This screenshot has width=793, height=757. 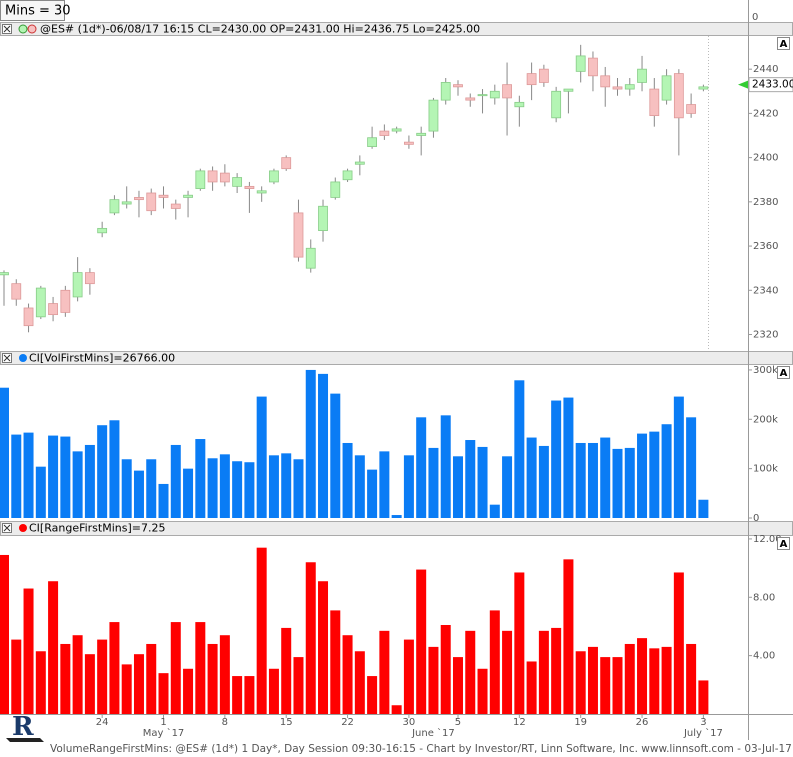 What do you see at coordinates (764, 656) in the screenshot?
I see `y-tick-label: 4.00` at bounding box center [764, 656].